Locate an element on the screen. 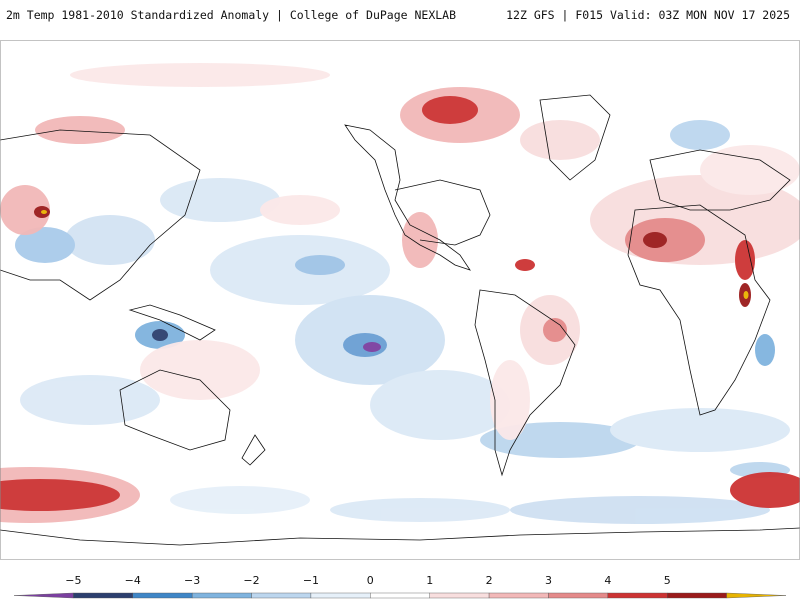 This screenshot has height=600, width=800. legend-tick-label: 5 is located at coordinates (667, 580).